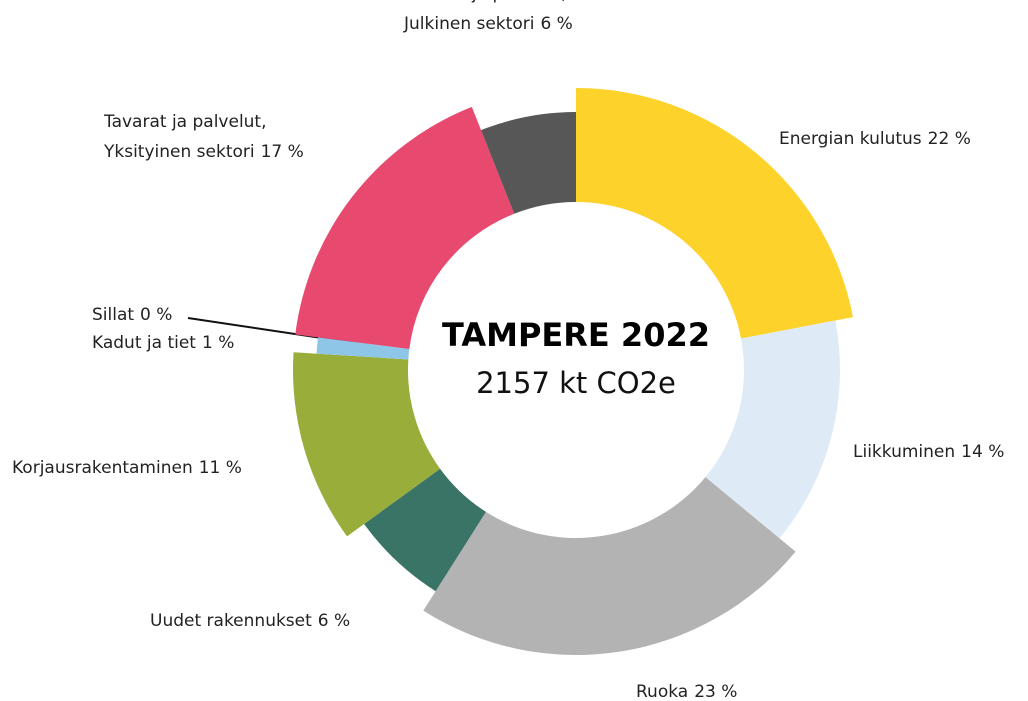  What do you see at coordinates (982, 452) in the screenshot?
I see `value-label: 14 %` at bounding box center [982, 452].